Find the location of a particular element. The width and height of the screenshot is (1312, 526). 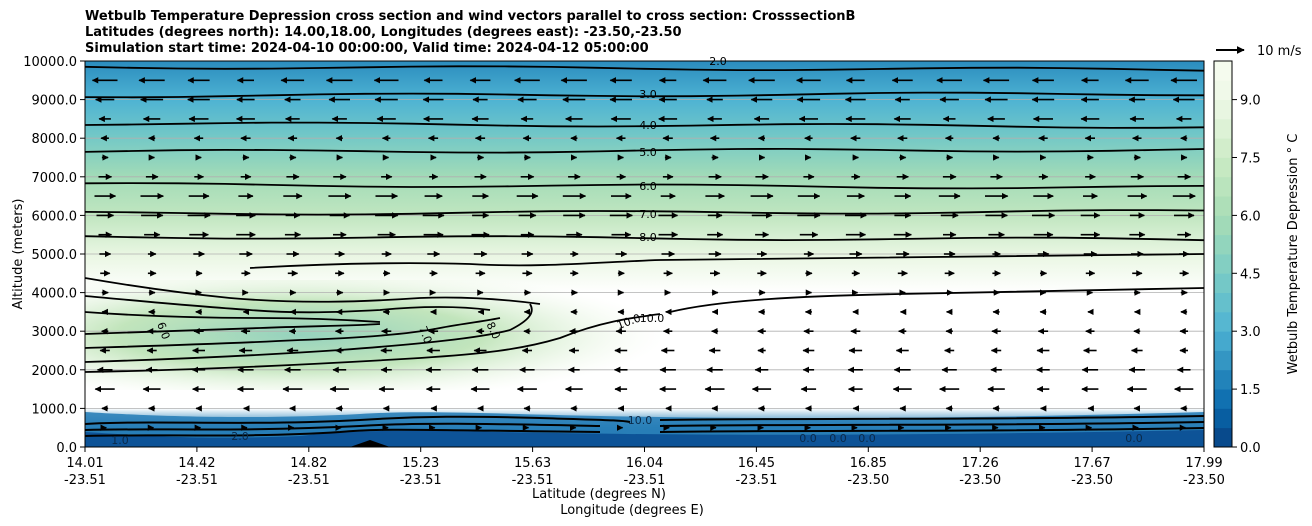

x-tick: 14.01 -23.51 is located at coordinates (85, 467).